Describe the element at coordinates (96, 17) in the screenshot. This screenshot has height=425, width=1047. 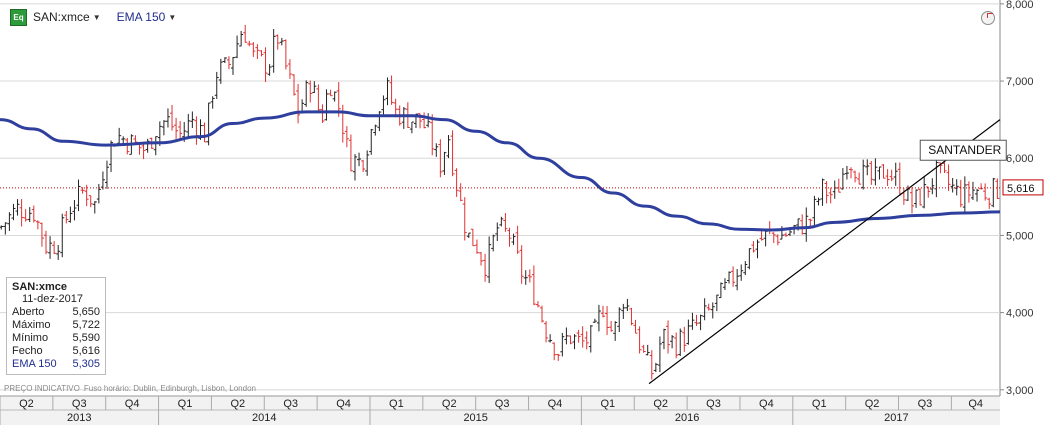
I see `chevron-down-icon: ▼` at that location.